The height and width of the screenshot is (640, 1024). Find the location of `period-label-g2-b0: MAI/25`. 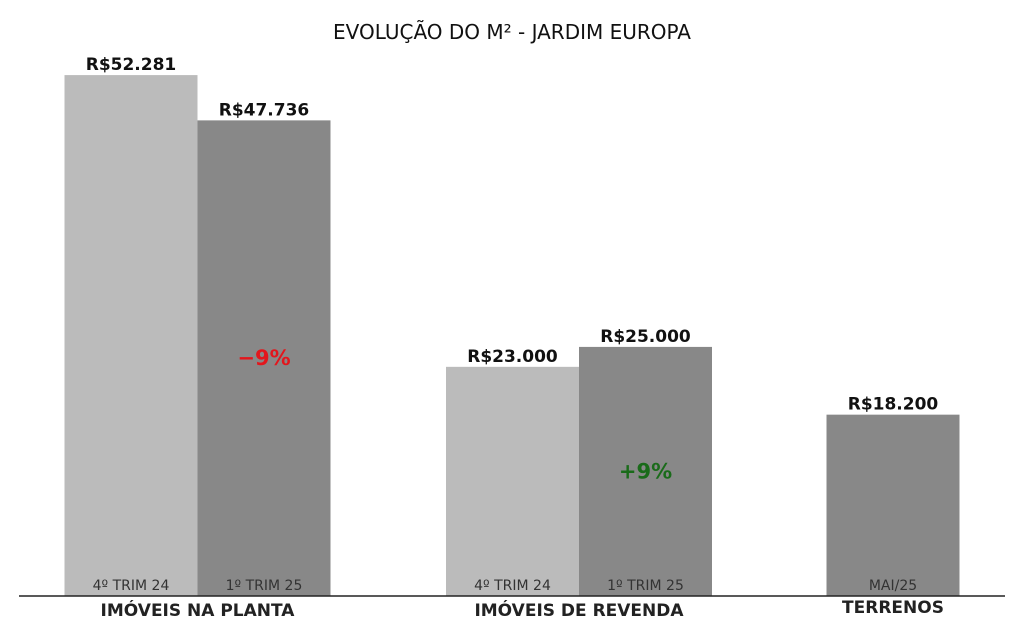

period-label-g2-b0: MAI/25 is located at coordinates (893, 586).